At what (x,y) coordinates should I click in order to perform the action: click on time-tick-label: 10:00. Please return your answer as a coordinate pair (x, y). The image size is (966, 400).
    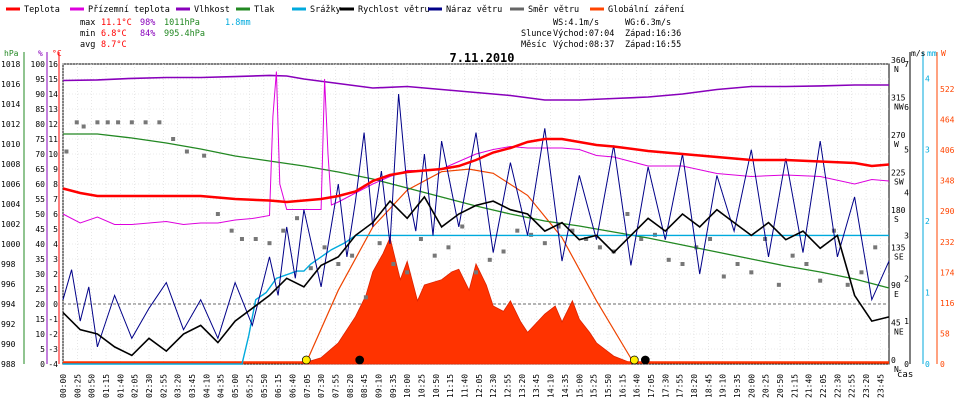
    Looking at the image, I should click on (407, 386).